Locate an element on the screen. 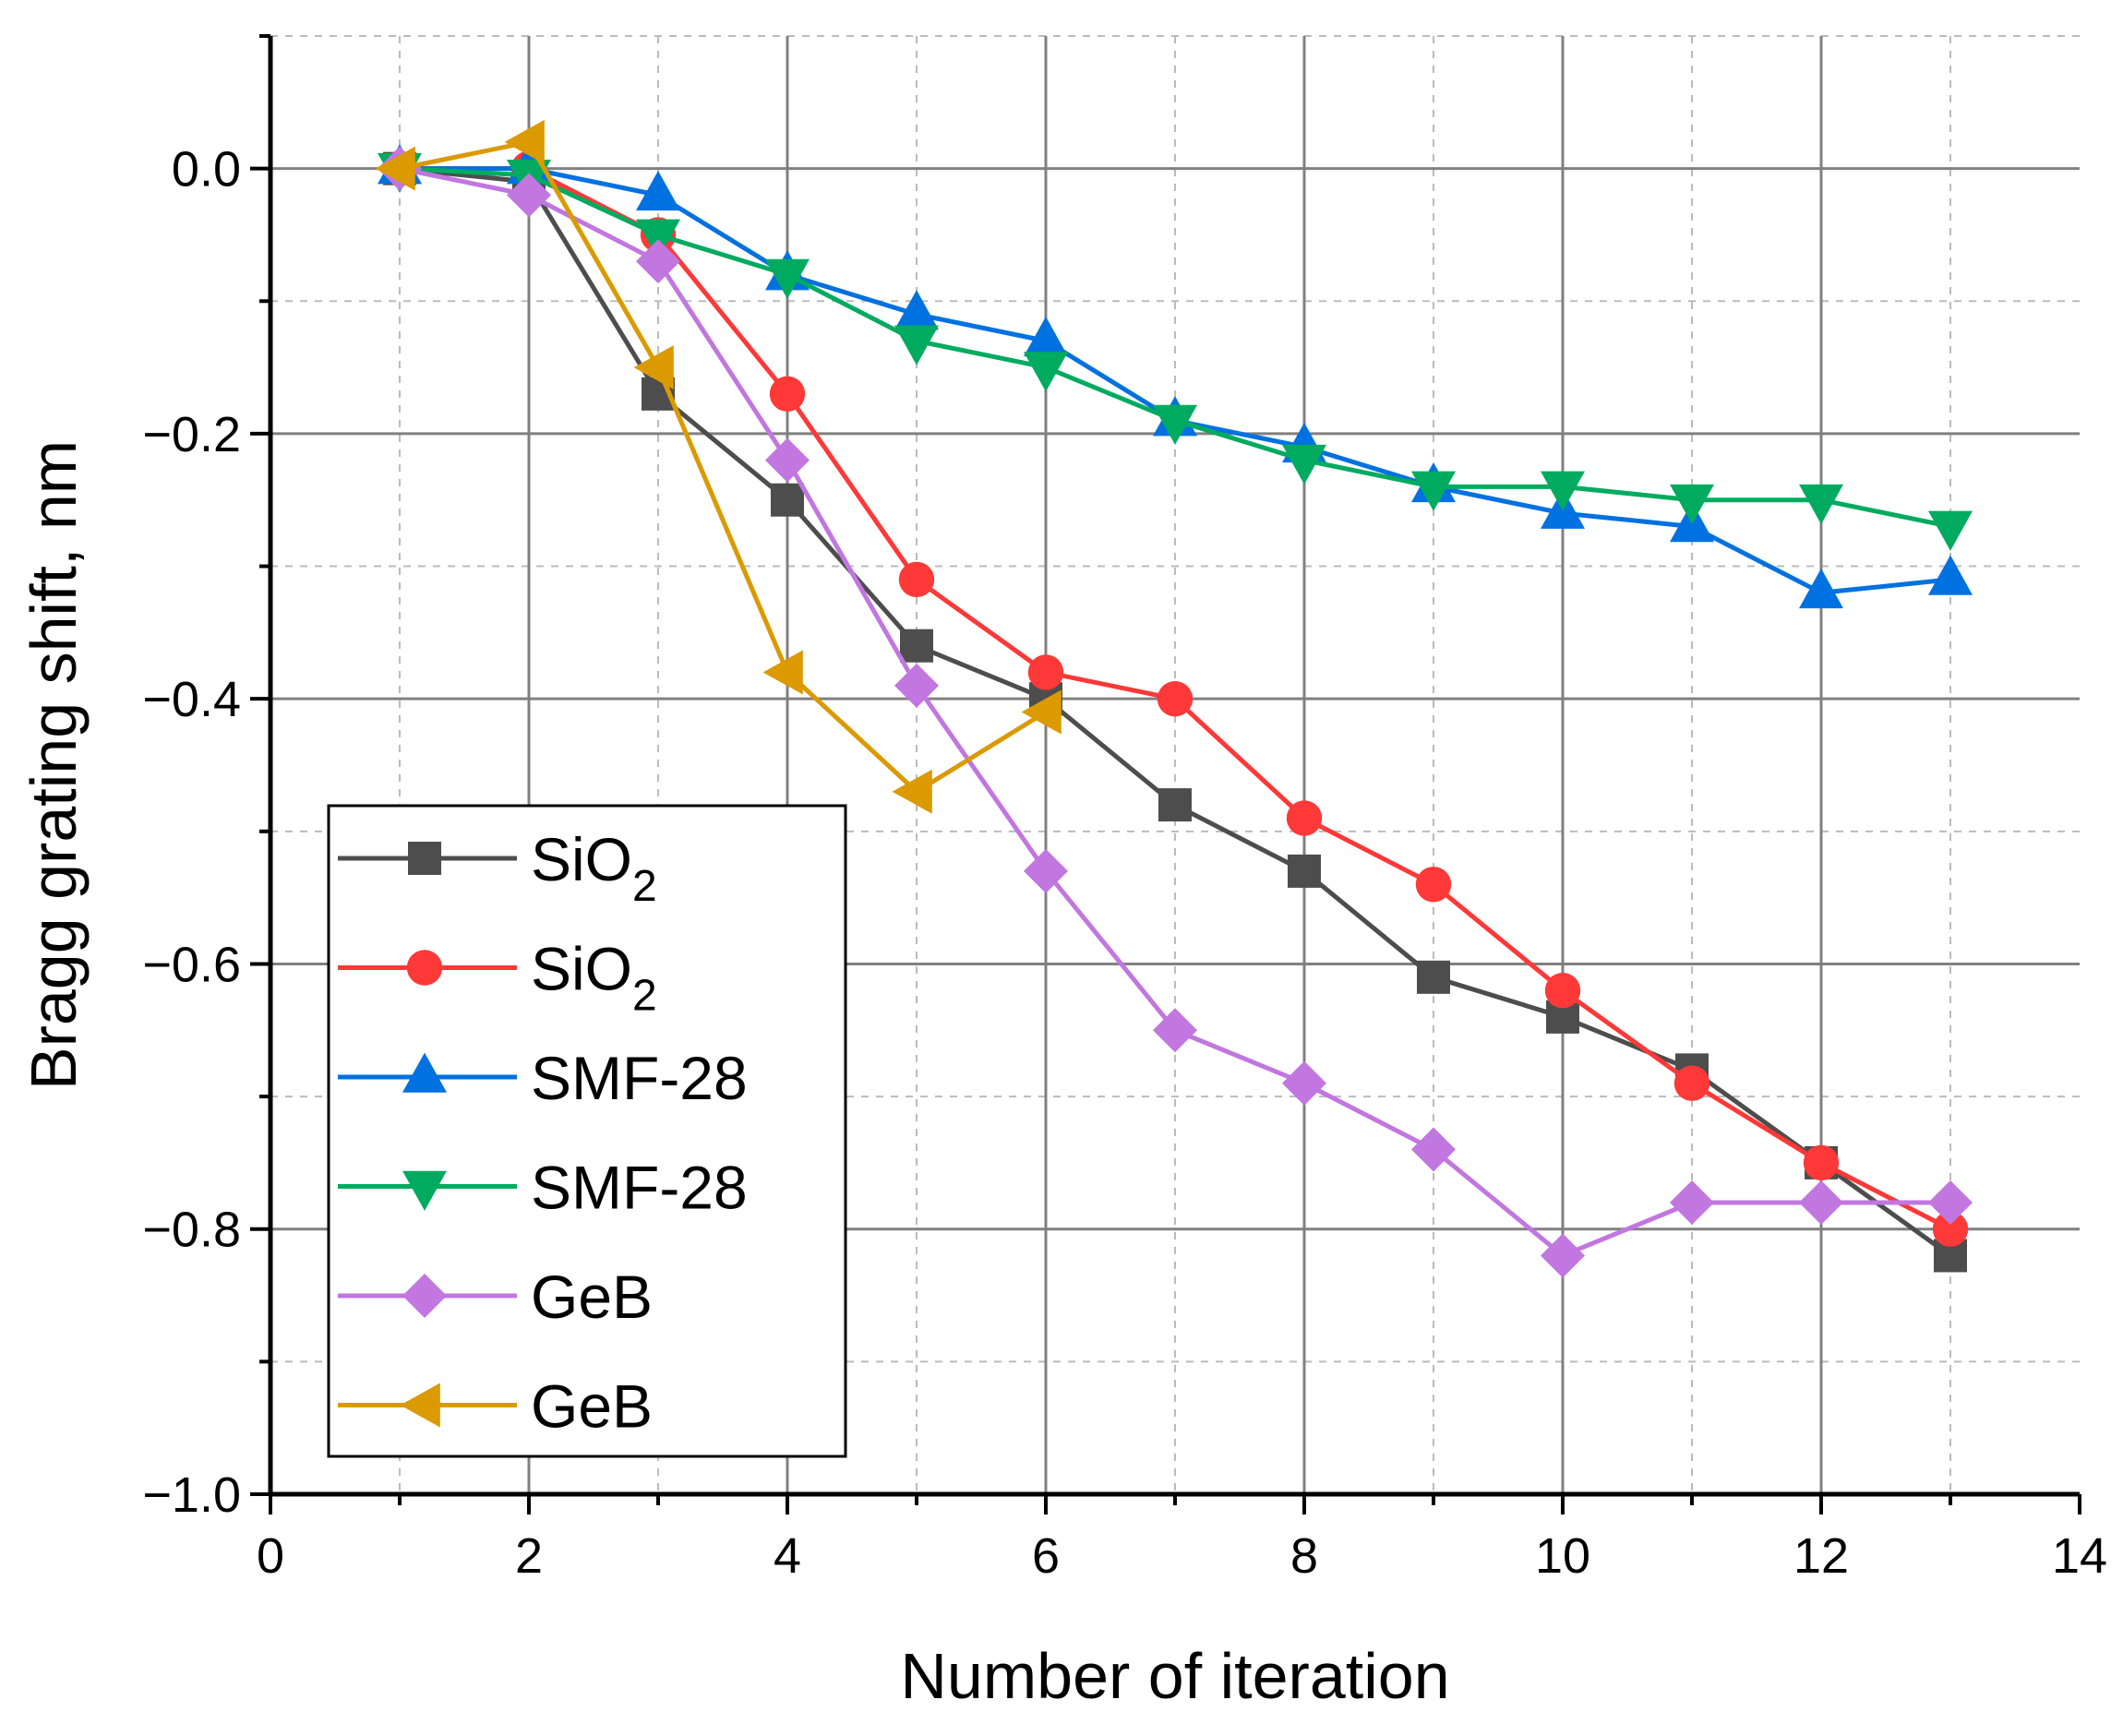 This screenshot has height=1736, width=2123. y-tick-label: 0.0 is located at coordinates (206, 170).